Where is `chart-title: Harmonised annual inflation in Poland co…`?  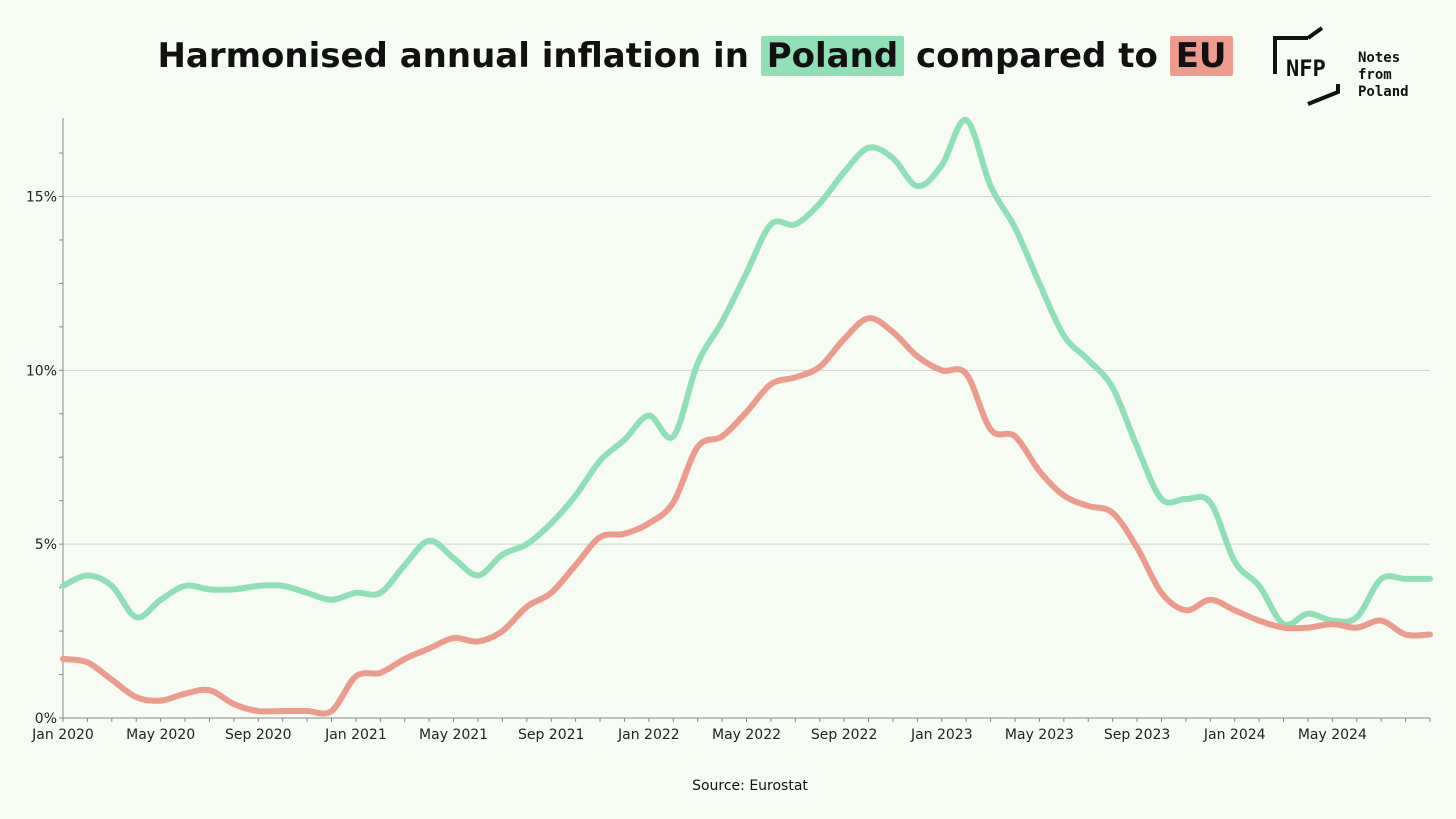 chart-title: Harmonised annual inflation in Poland co… is located at coordinates (695, 56).